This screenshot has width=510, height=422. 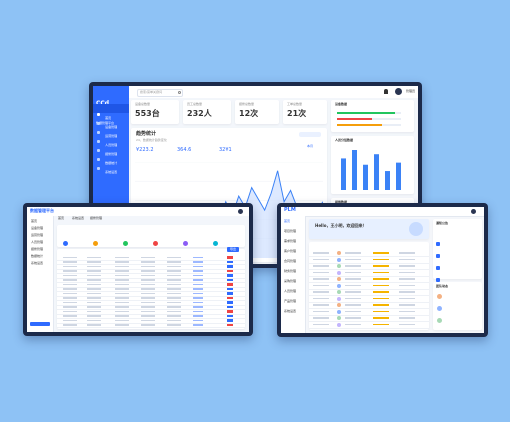 What do you see at coordinates (78, 218) in the screenshot?
I see `left-tab: 系统设置` at bounding box center [78, 218].